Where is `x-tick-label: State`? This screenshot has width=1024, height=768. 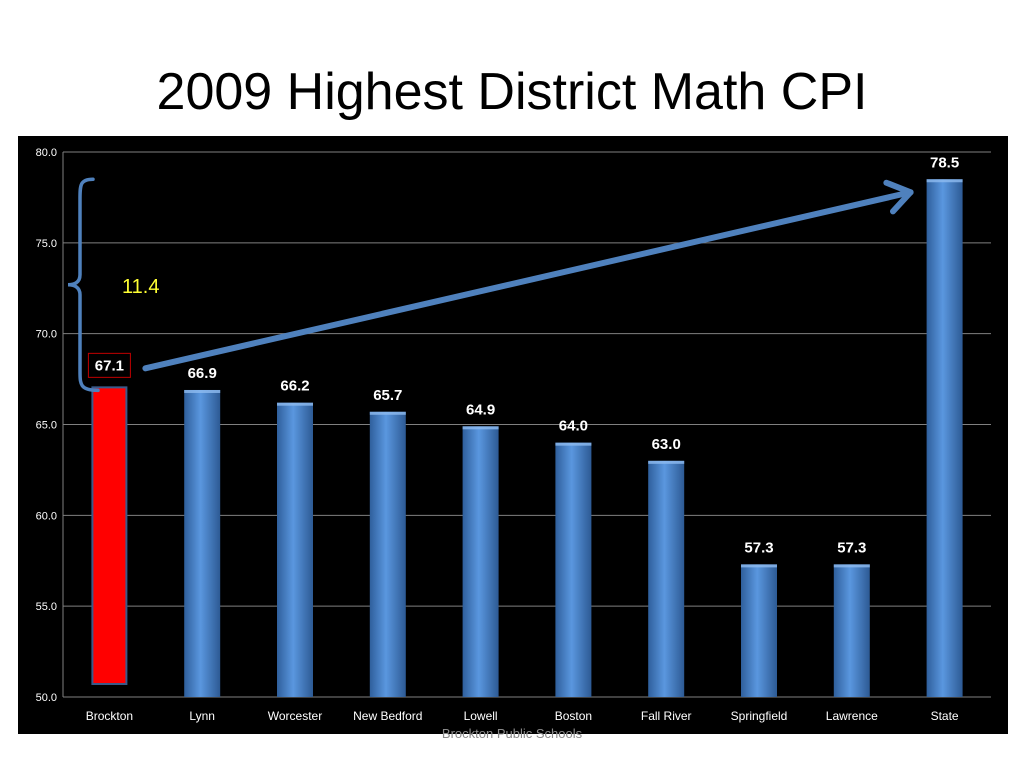 x-tick-label: State is located at coordinates (945, 716).